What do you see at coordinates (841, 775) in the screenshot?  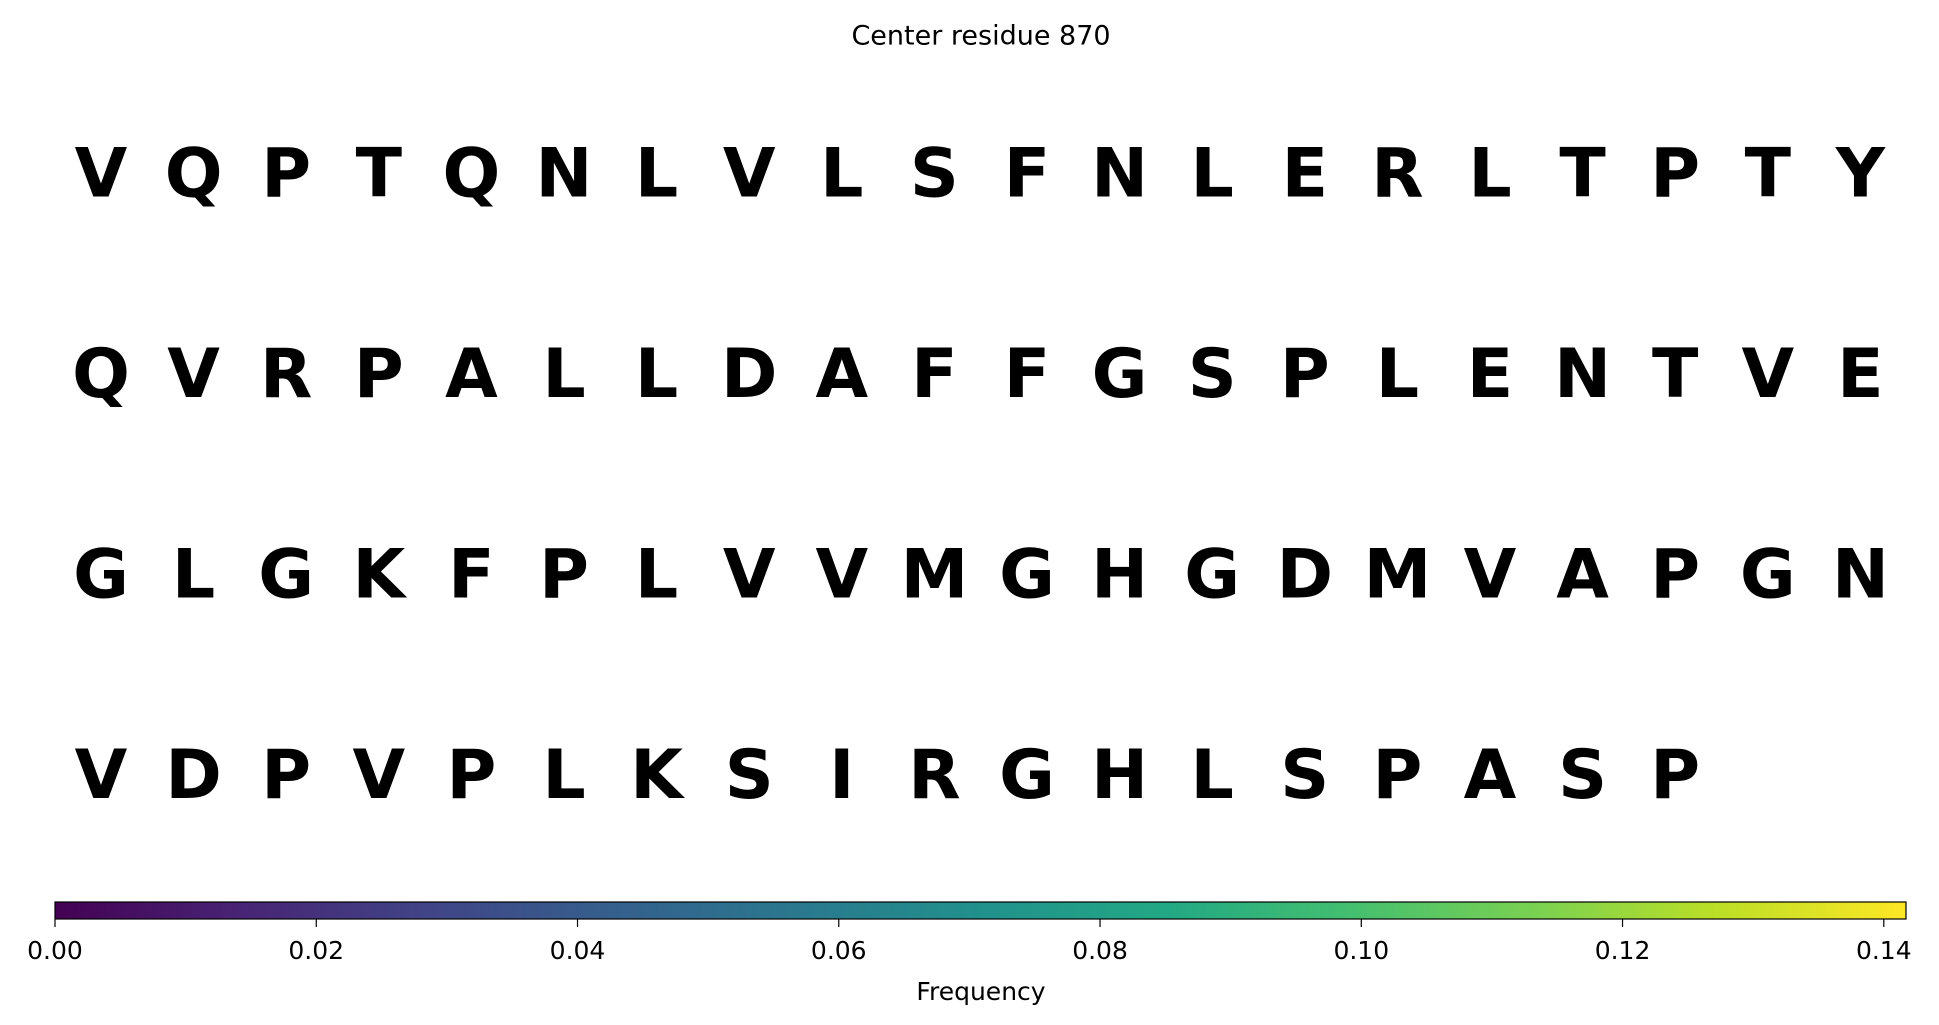 I see `residue: I` at bounding box center [841, 775].